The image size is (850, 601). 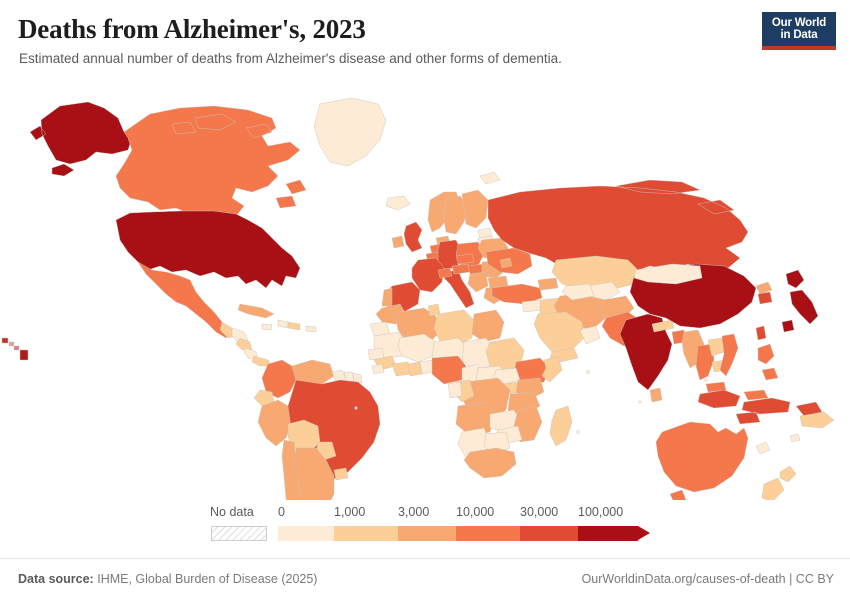 I want to click on country-portugal, so click(x=387, y=297).